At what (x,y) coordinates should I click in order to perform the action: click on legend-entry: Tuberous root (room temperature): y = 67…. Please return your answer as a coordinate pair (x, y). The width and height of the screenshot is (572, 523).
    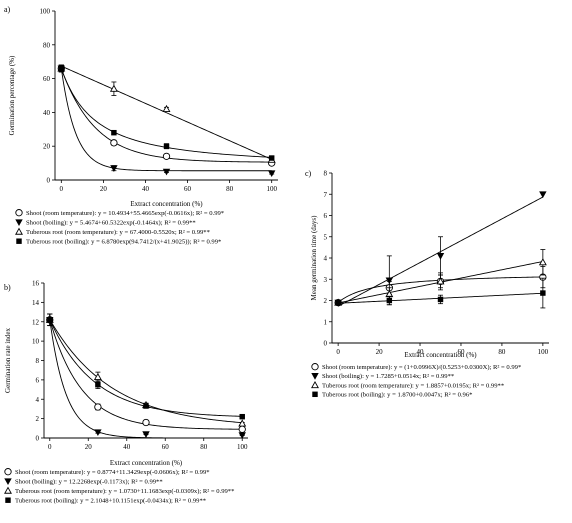
    Looking at the image, I should click on (118, 232).